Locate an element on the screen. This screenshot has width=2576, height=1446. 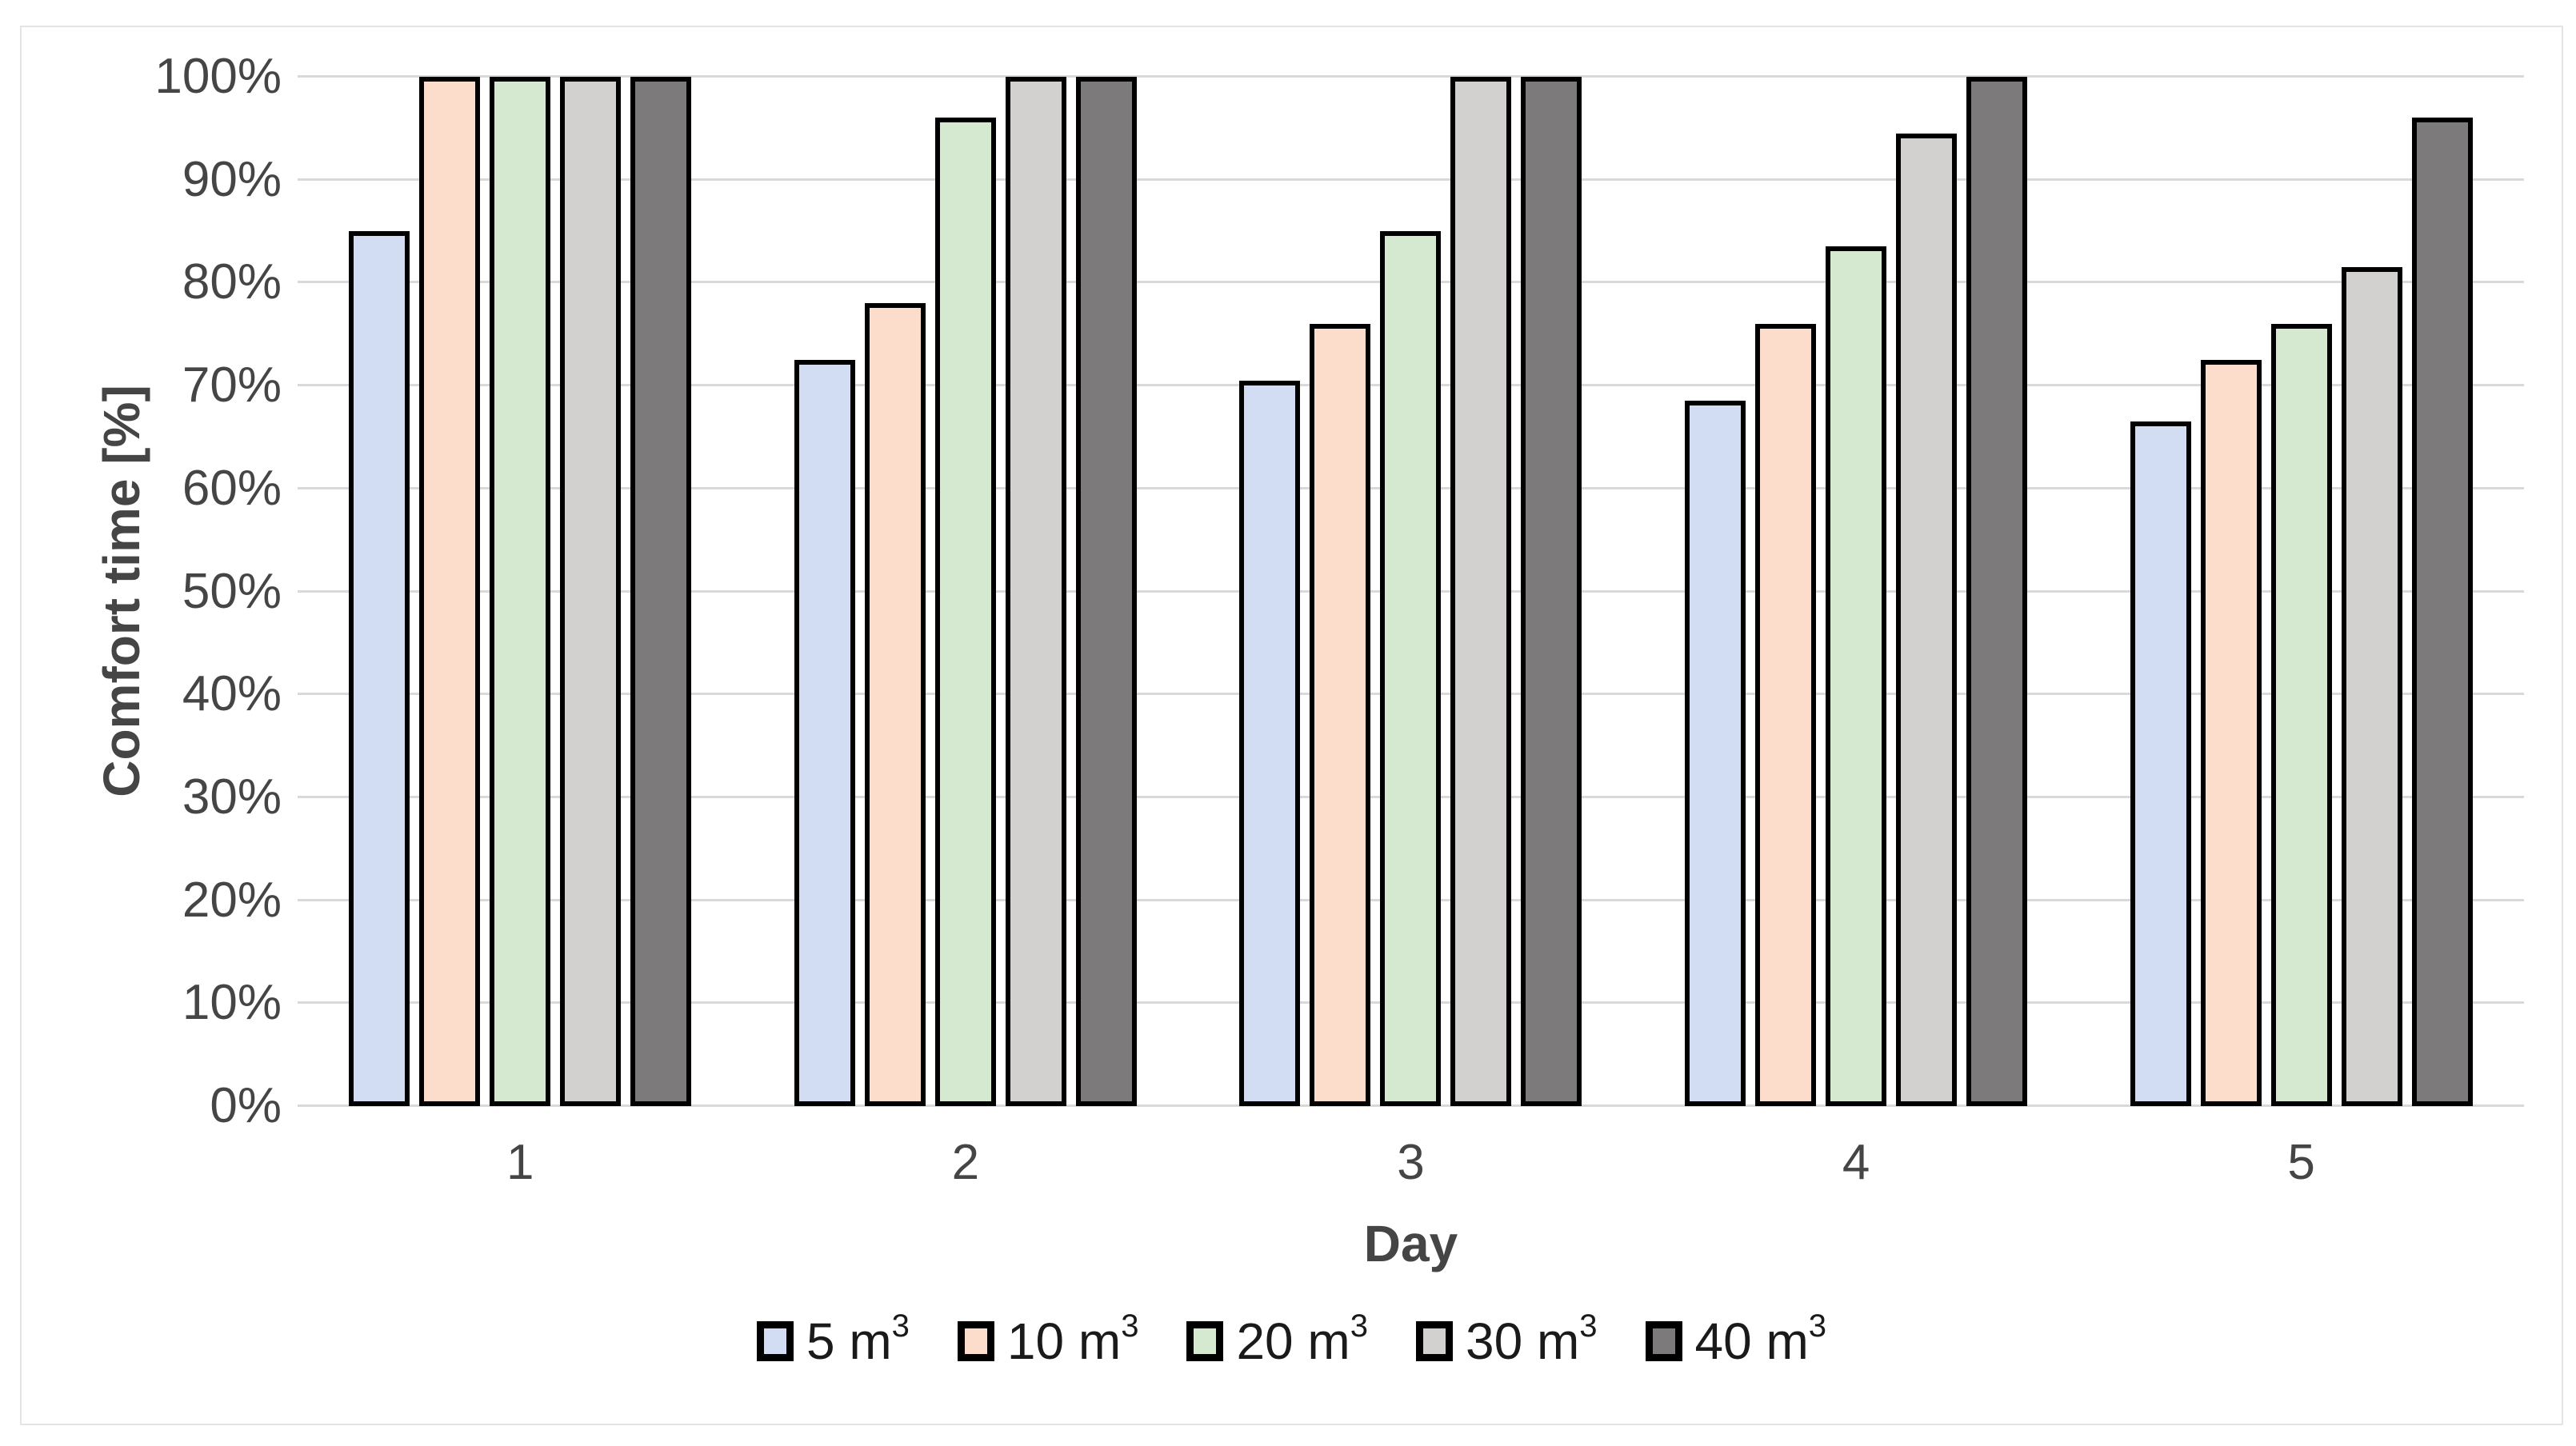
legend-item-20m³: 20 m3 is located at coordinates (1277, 1340).